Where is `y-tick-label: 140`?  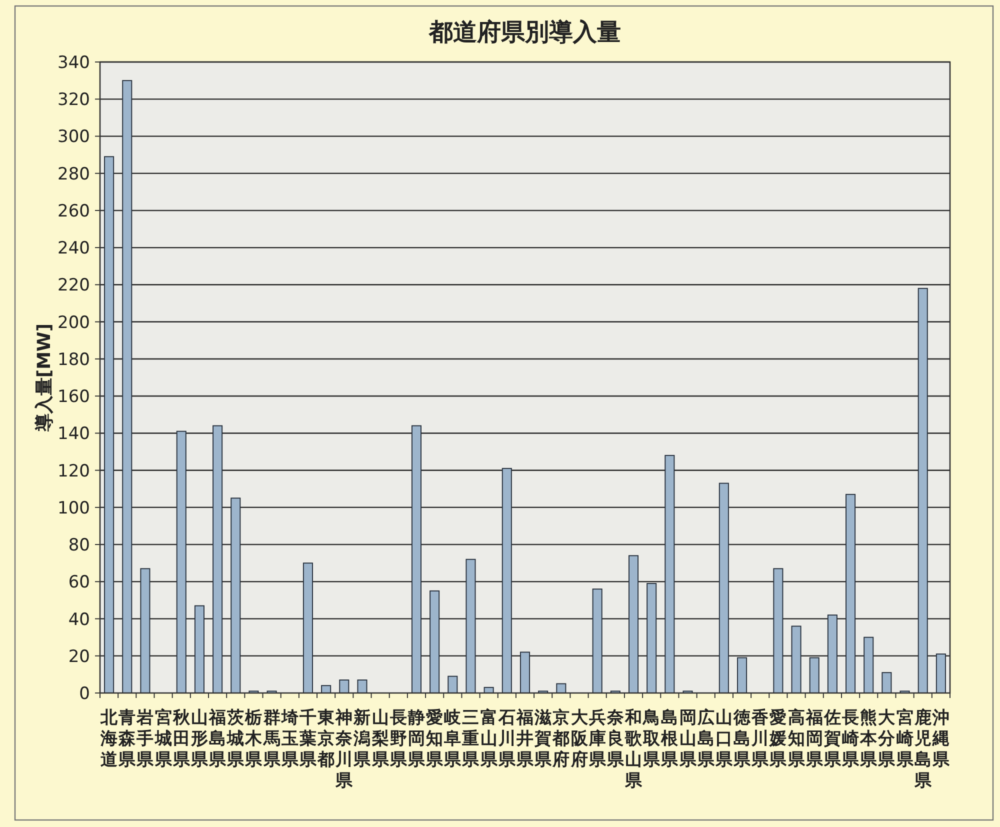 y-tick-label: 140 is located at coordinates (74, 434).